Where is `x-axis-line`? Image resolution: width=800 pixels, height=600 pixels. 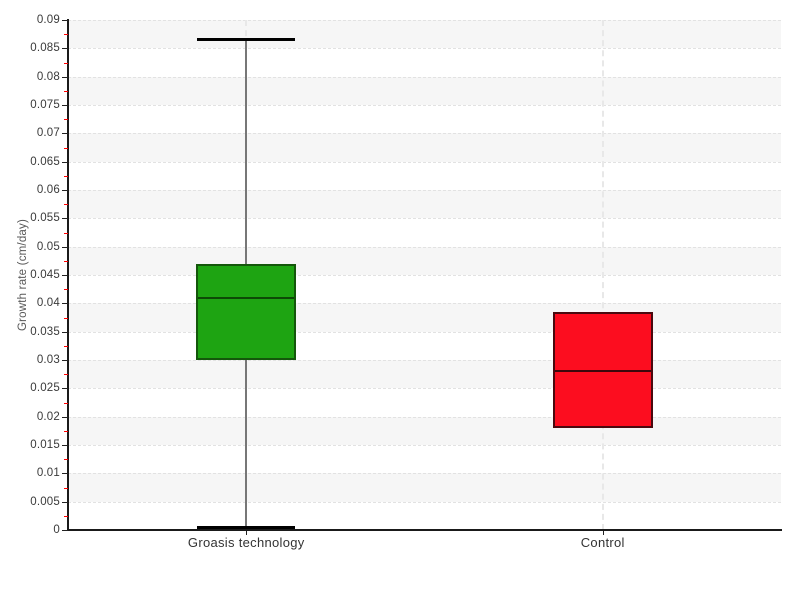 x-axis-line is located at coordinates (424, 530).